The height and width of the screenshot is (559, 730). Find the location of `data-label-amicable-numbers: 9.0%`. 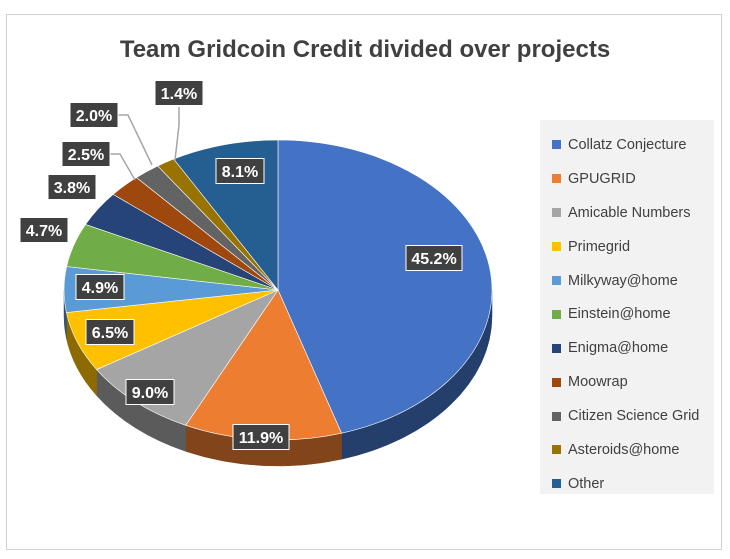

data-label-amicable-numbers: 9.0% is located at coordinates (150, 393).